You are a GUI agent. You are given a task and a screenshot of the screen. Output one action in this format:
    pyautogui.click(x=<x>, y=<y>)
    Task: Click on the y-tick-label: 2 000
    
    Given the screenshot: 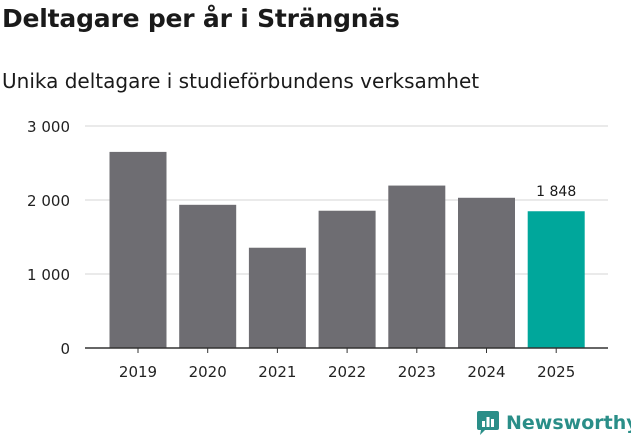 What is the action you would take?
    pyautogui.click(x=48, y=201)
    